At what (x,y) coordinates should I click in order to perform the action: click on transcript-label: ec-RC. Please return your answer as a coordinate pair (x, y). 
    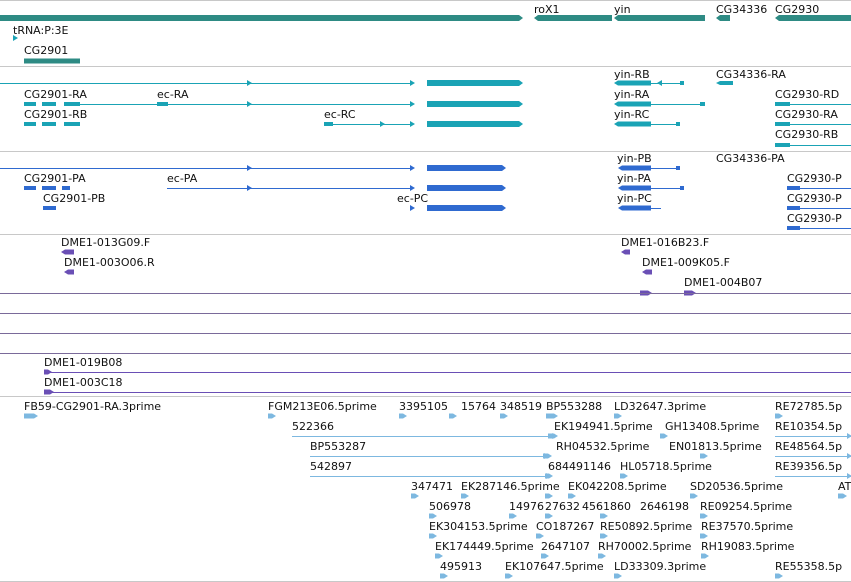
    Looking at the image, I should click on (340, 114).